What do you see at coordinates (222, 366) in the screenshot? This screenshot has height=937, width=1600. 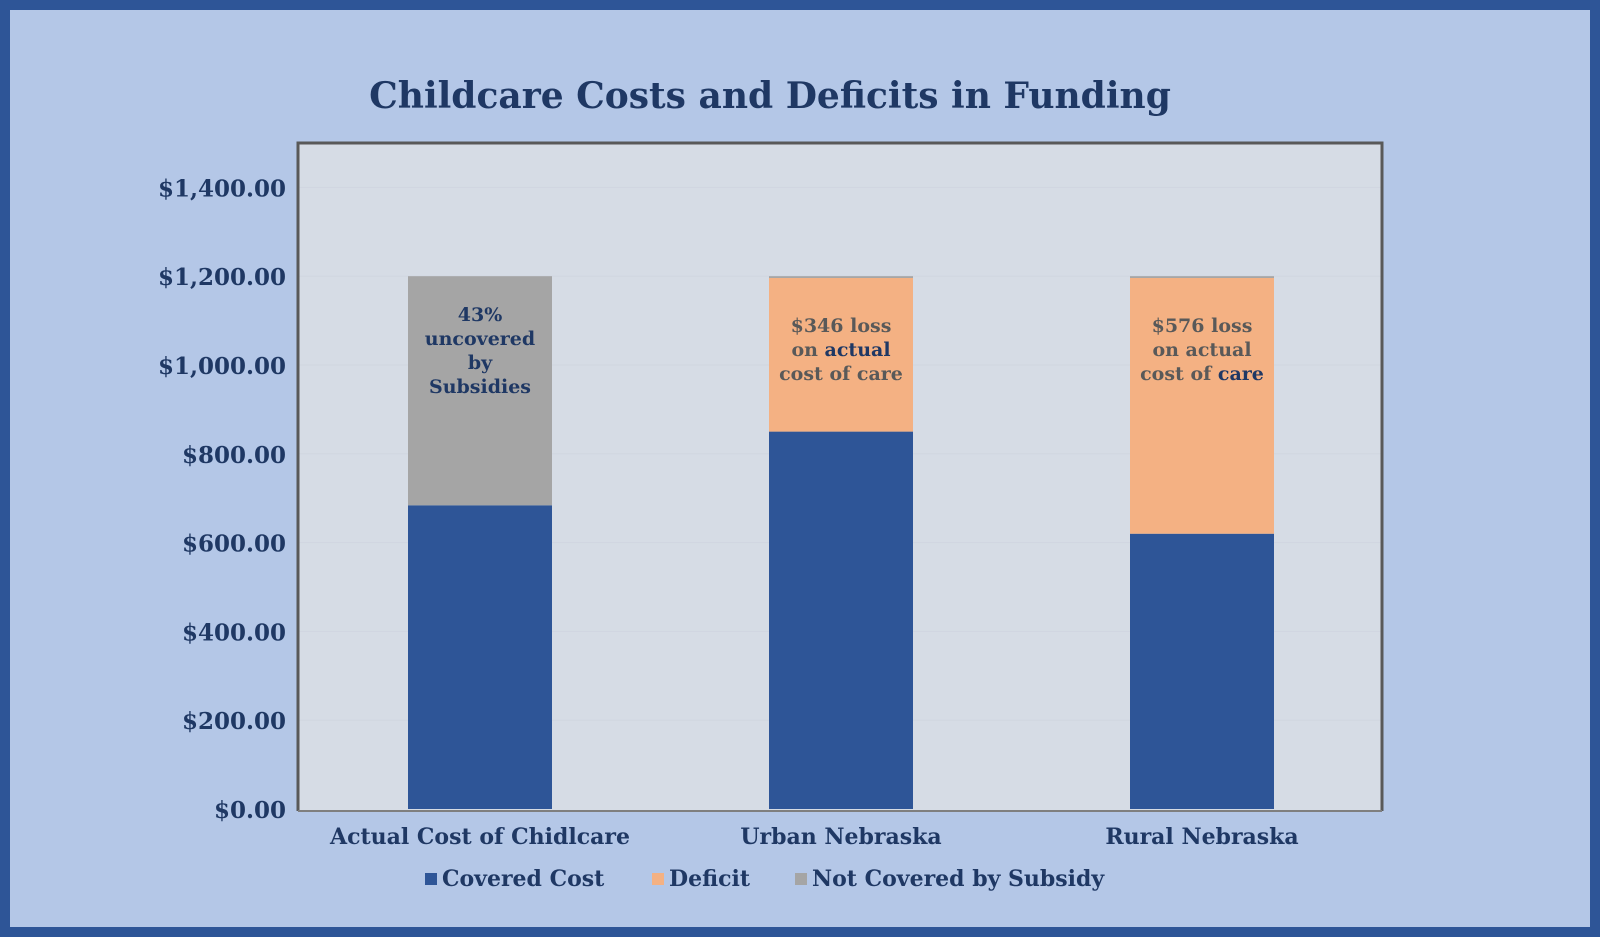 I see `y-tick-label: $1,000.00` at bounding box center [222, 366].